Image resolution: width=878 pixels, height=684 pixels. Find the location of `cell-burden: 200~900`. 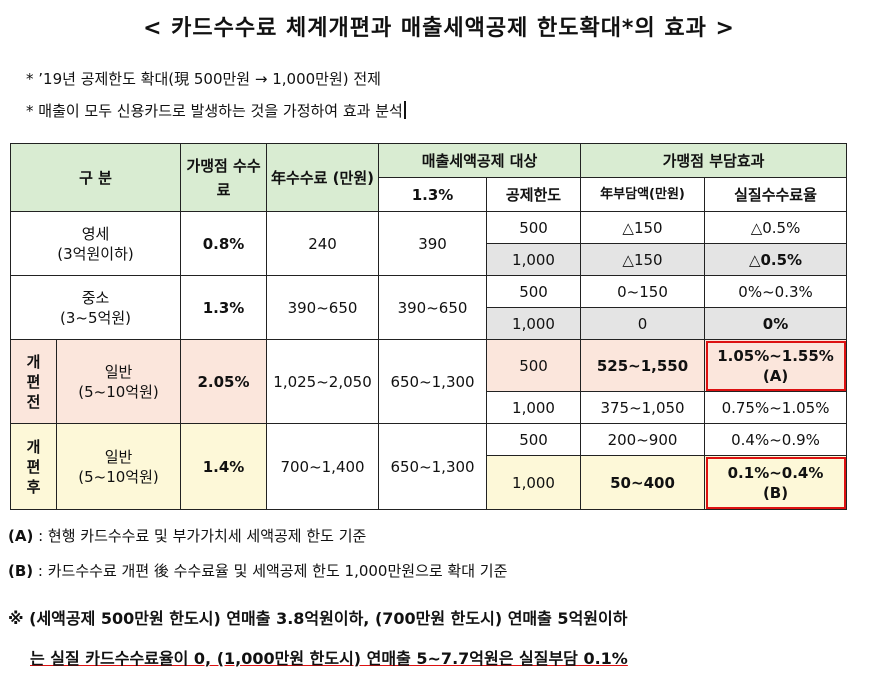

cell-burden: 200~900 is located at coordinates (643, 439).